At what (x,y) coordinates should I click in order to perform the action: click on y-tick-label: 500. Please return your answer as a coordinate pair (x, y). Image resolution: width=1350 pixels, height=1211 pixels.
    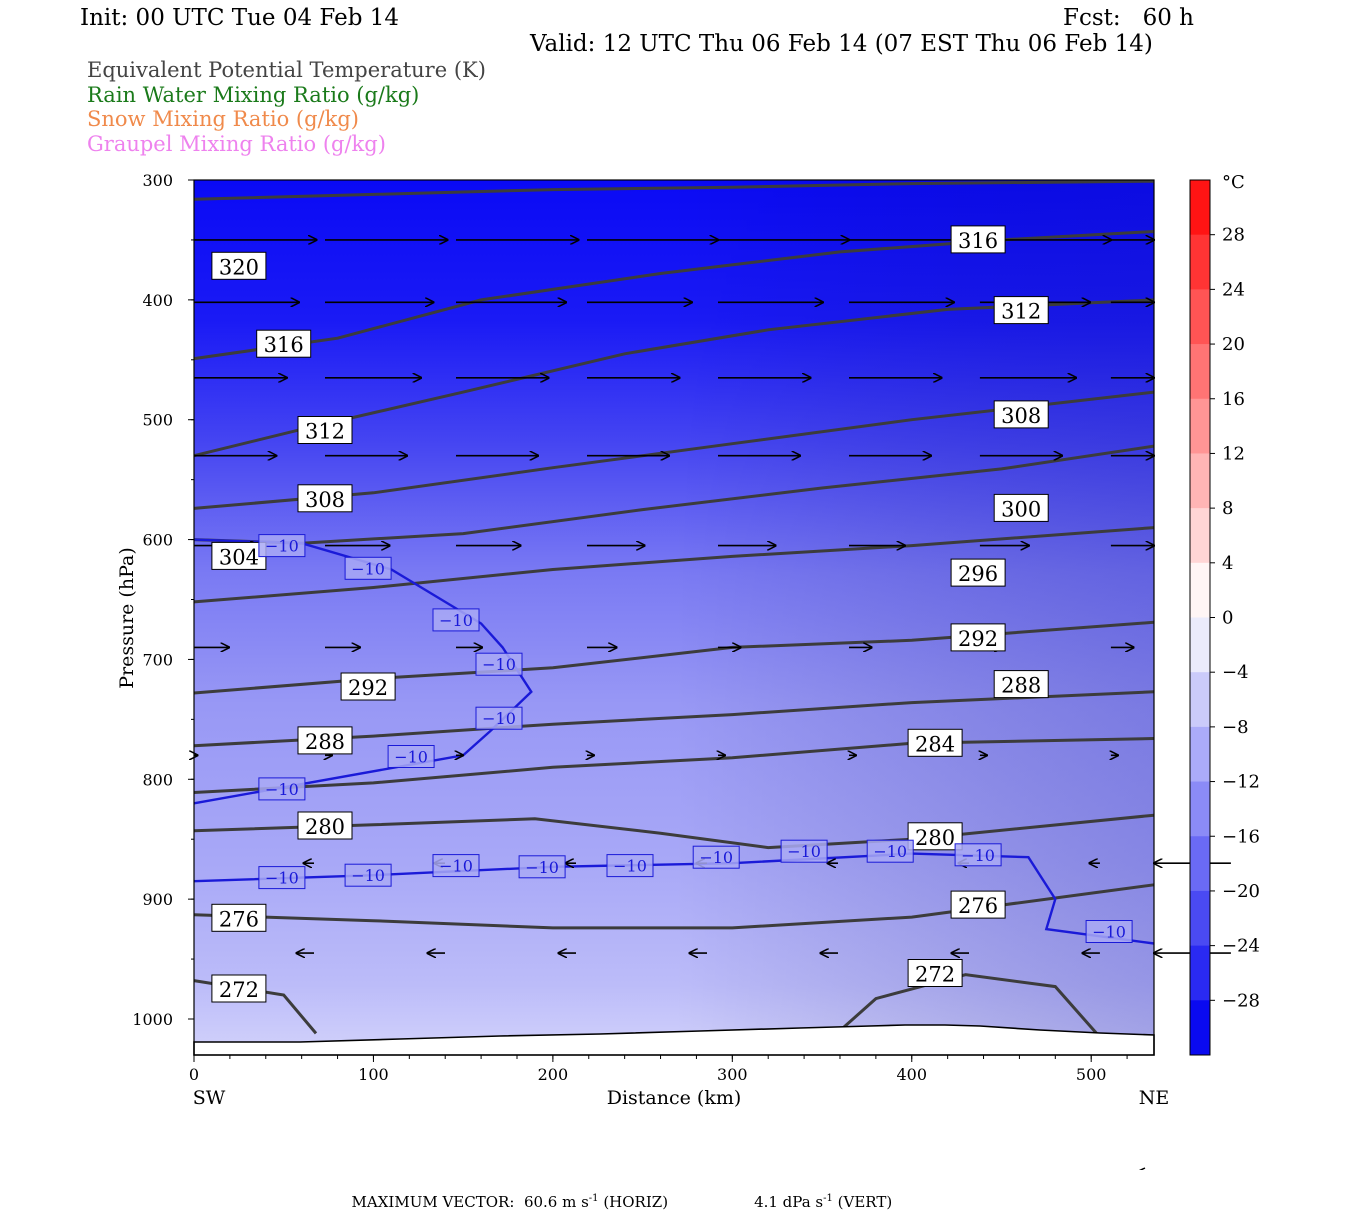
    Looking at the image, I should click on (157, 420).